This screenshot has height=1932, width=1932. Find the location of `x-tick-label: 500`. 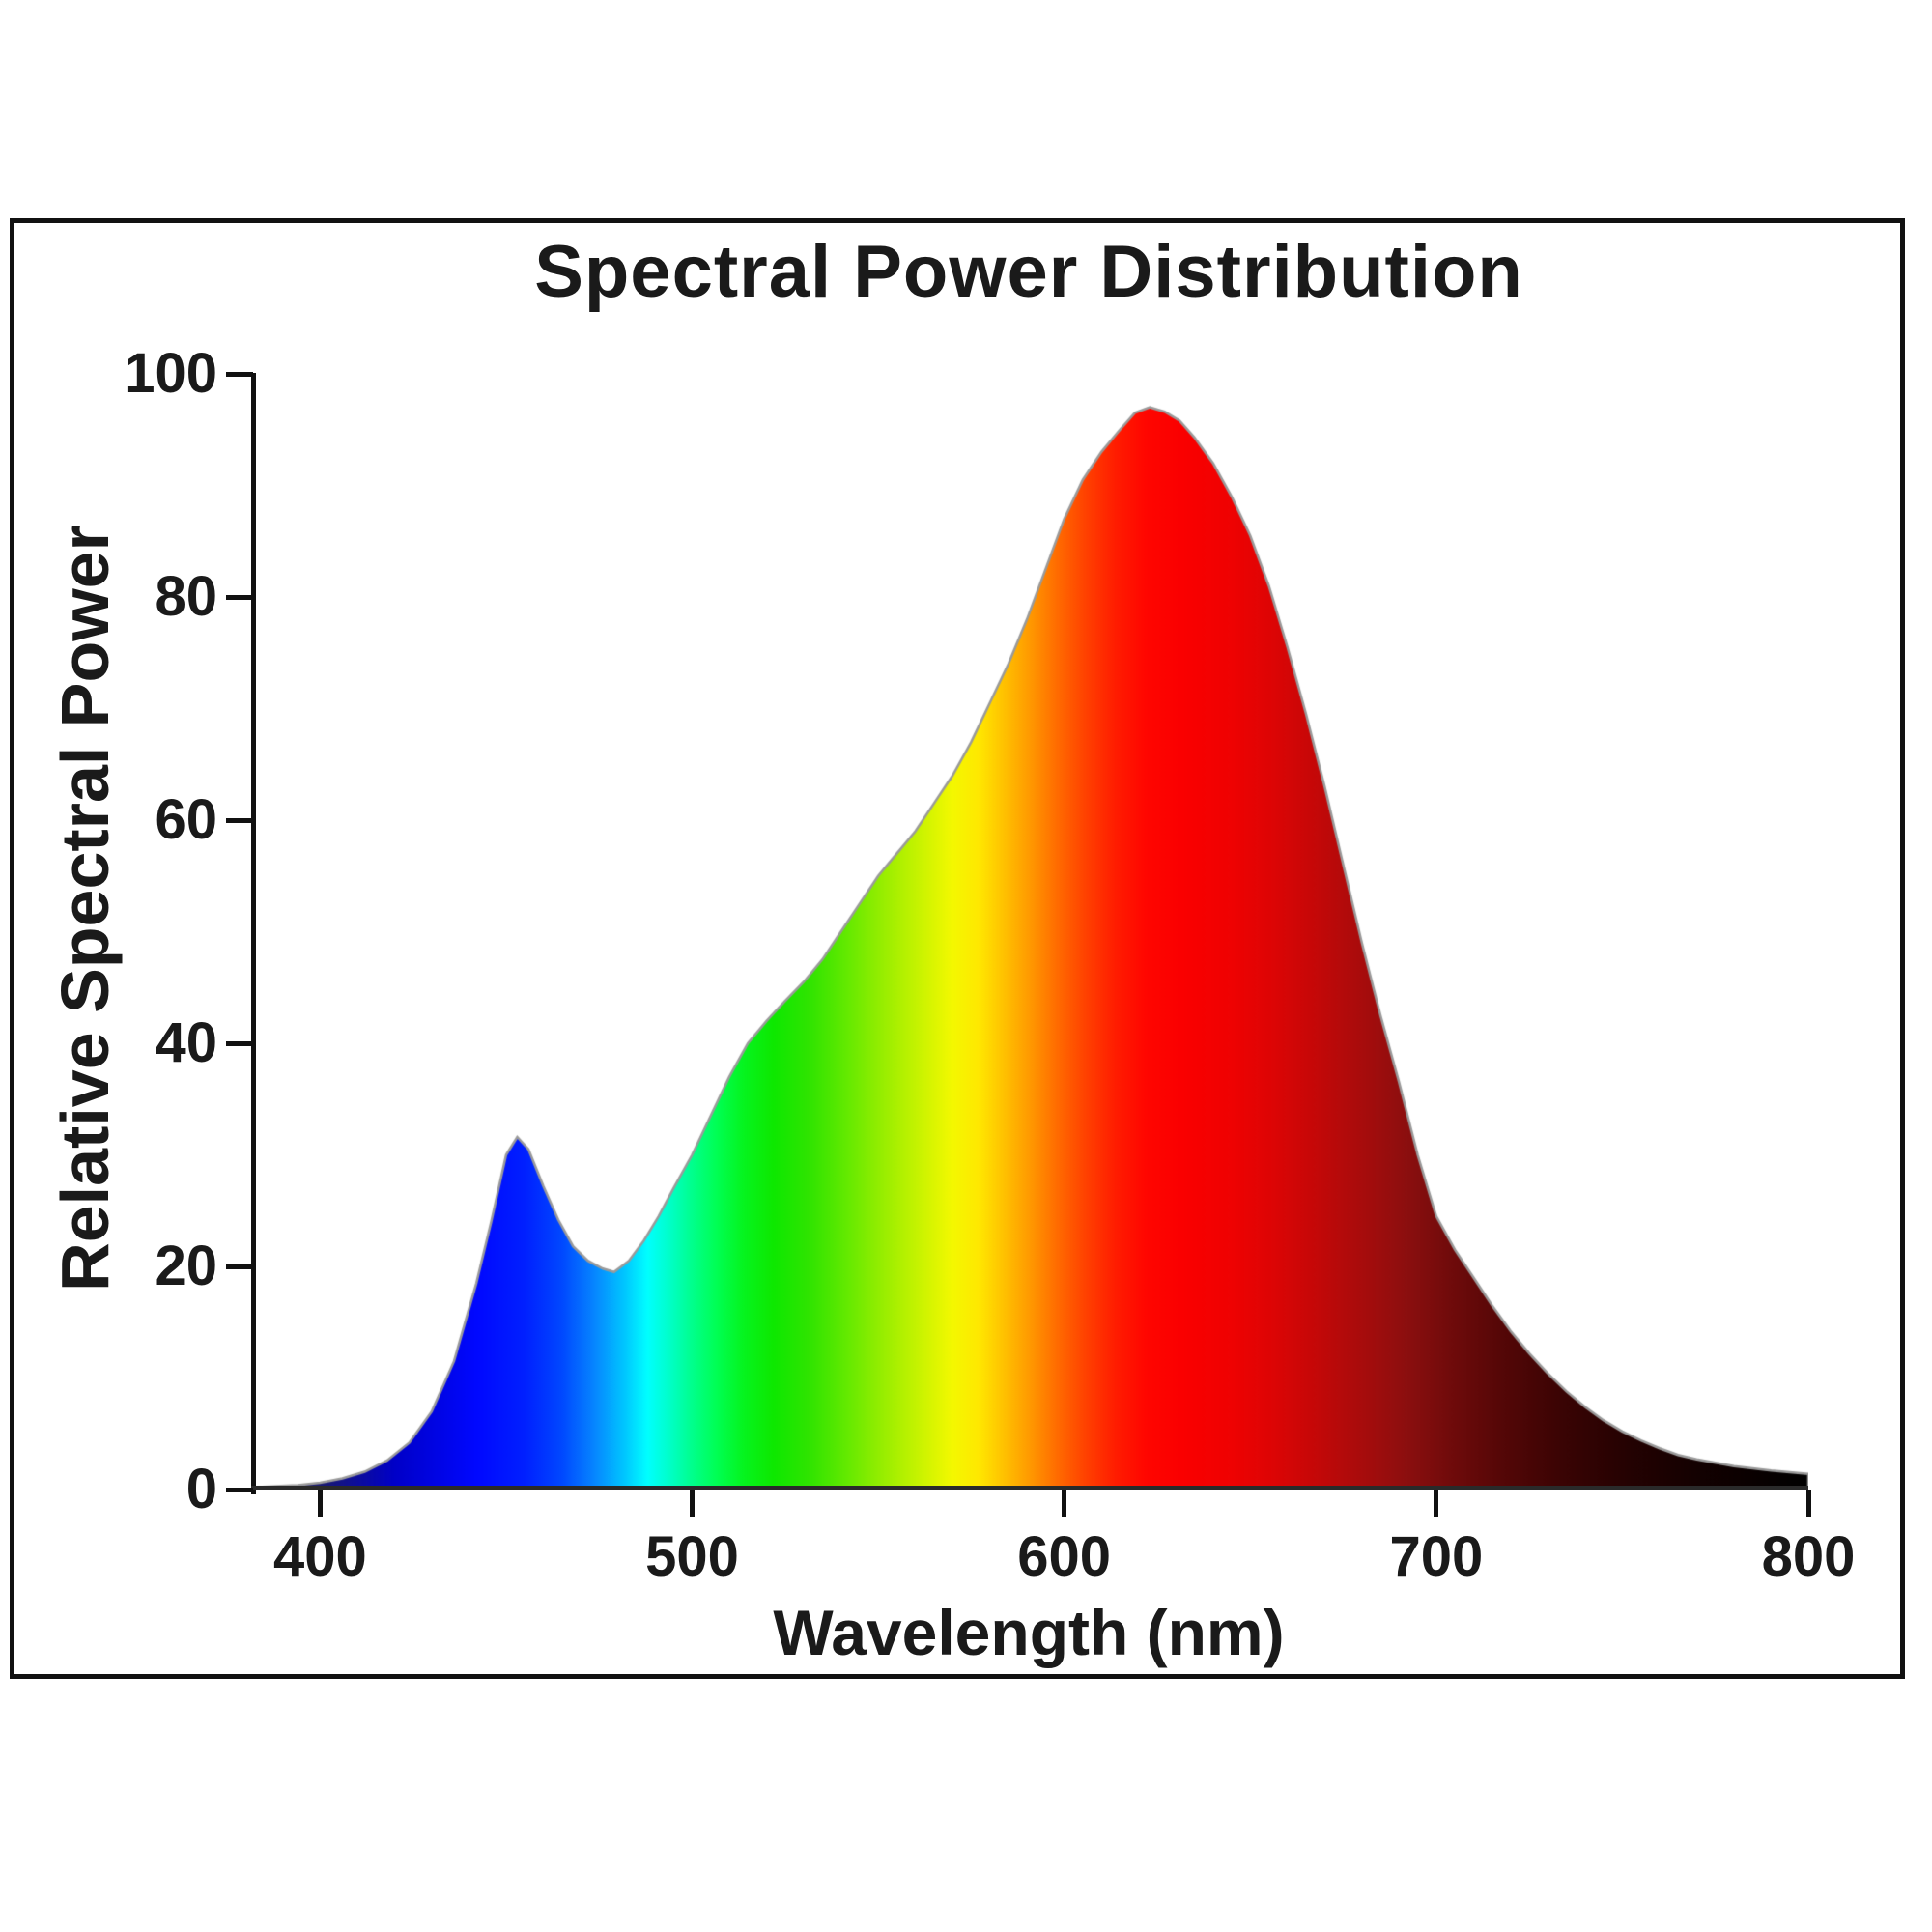

x-tick-label: 500 is located at coordinates (692, 1556).